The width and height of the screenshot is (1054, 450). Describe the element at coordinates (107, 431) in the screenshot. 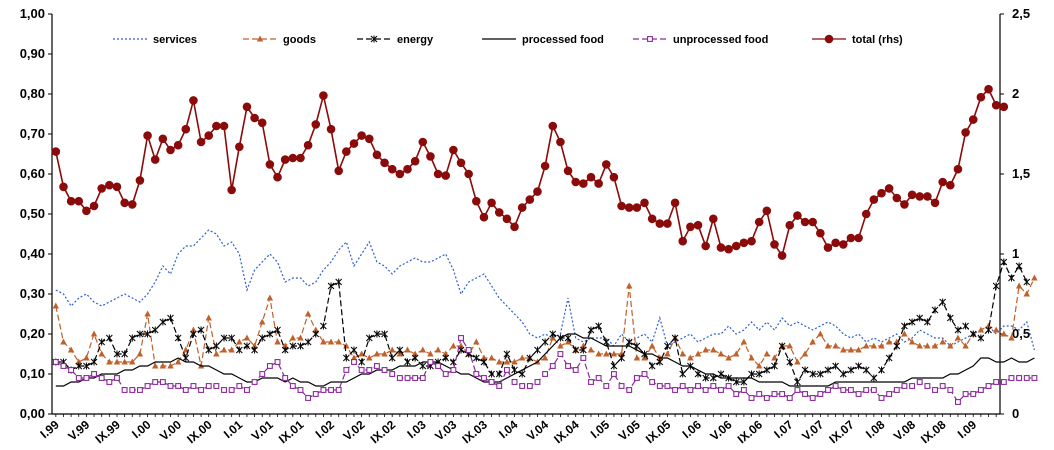

I see `x-tick-label: IX.99` at that location.